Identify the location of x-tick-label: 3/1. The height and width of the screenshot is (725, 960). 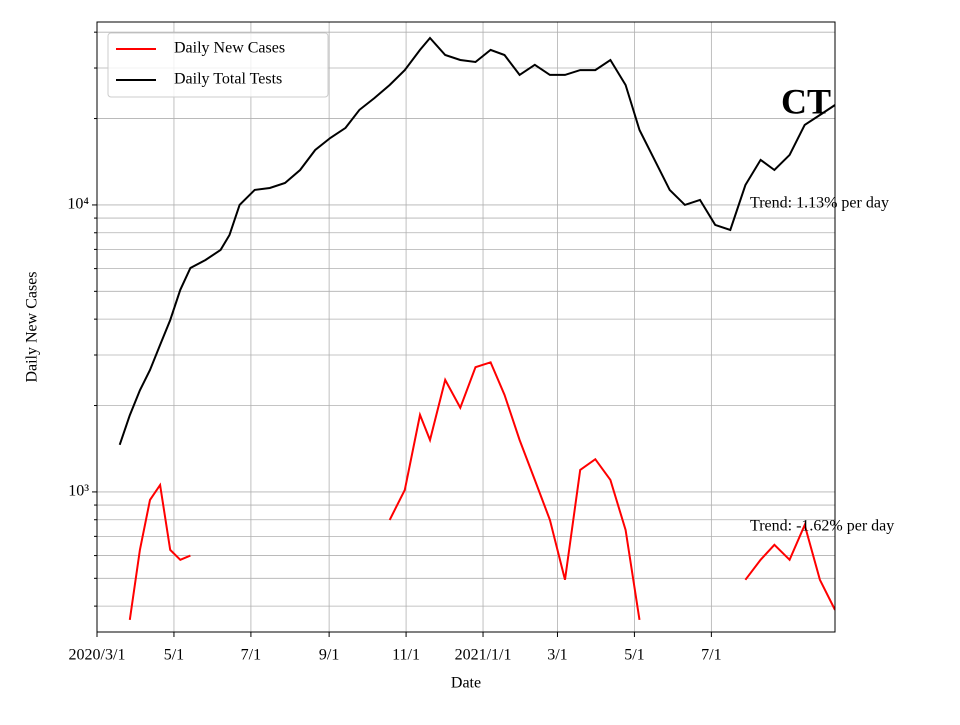
(557, 655).